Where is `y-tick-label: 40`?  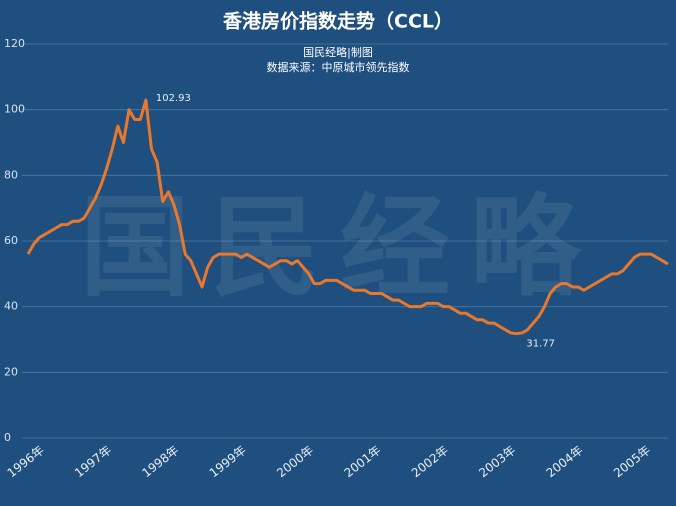
y-tick-label: 40 is located at coordinates (11, 306).